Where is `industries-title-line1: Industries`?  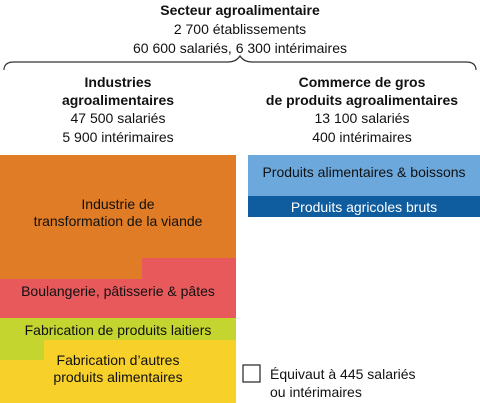
industries-title-line1: Industries is located at coordinates (118, 82).